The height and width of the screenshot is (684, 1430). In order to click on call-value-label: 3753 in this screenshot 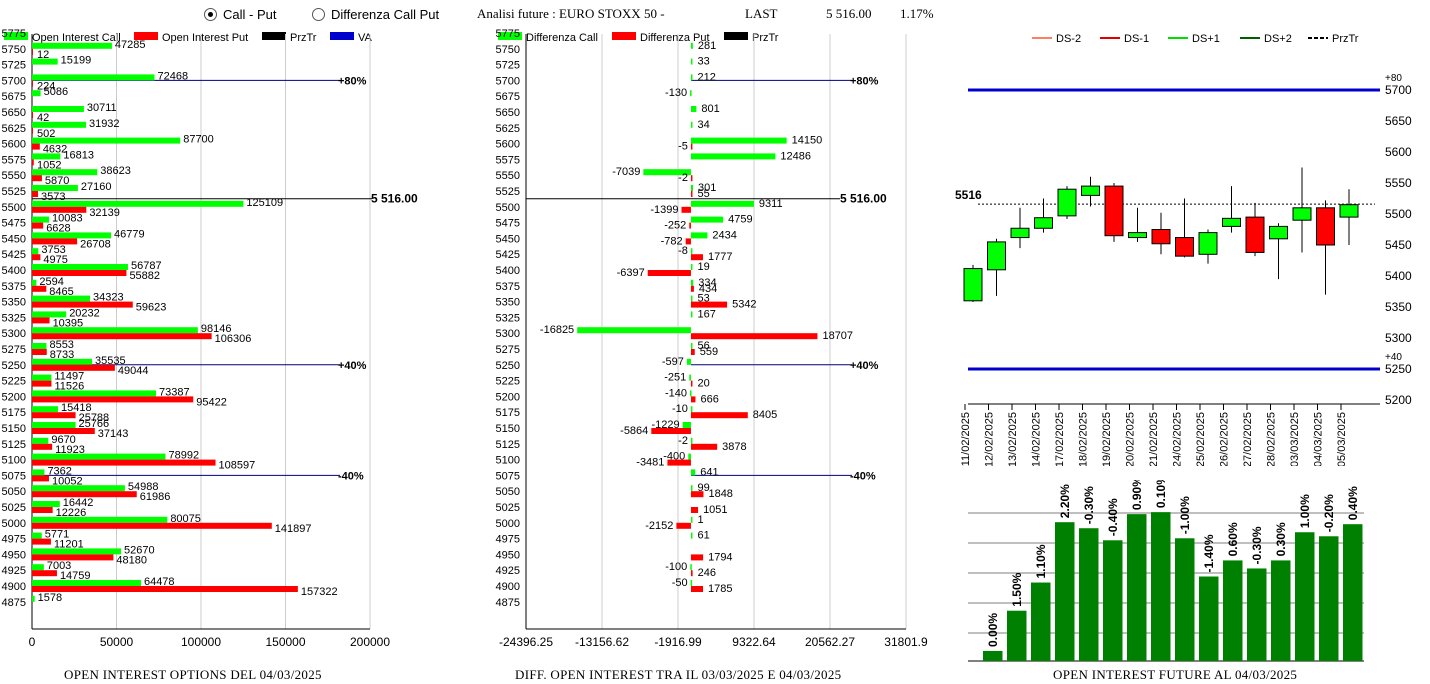, I will do `click(53, 250)`.